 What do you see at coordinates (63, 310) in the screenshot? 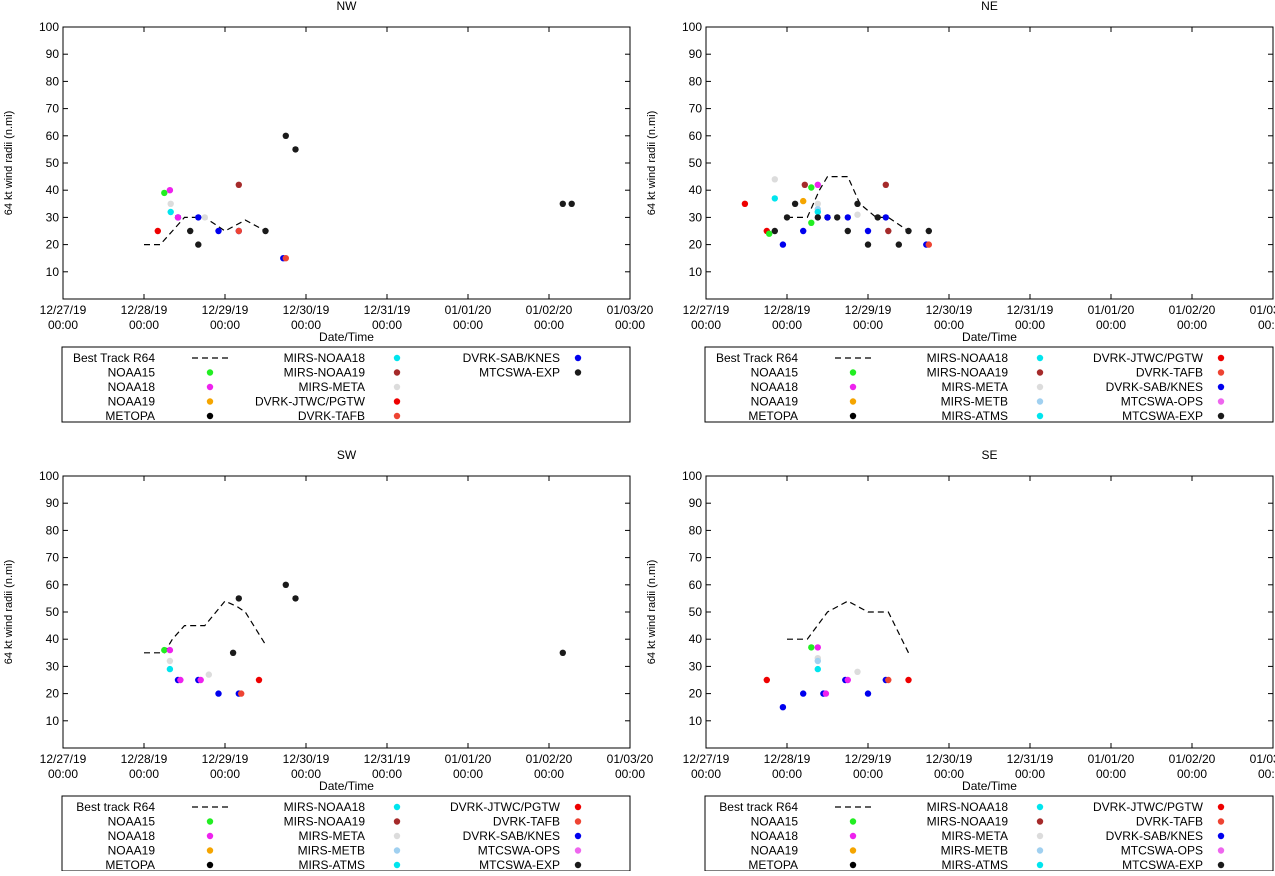
I see `x-tick-date: 12/27/19` at bounding box center [63, 310].